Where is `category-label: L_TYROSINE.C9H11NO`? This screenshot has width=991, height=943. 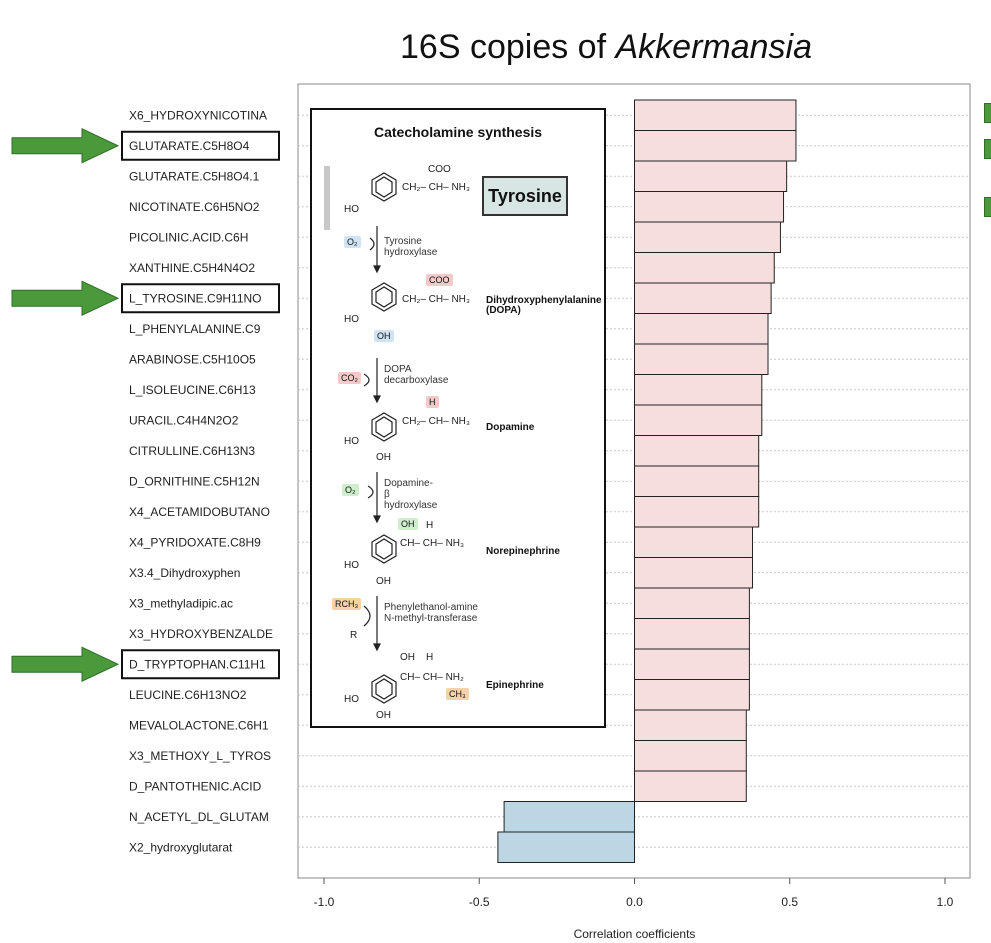 category-label: L_TYROSINE.C9H11NO is located at coordinates (195, 298).